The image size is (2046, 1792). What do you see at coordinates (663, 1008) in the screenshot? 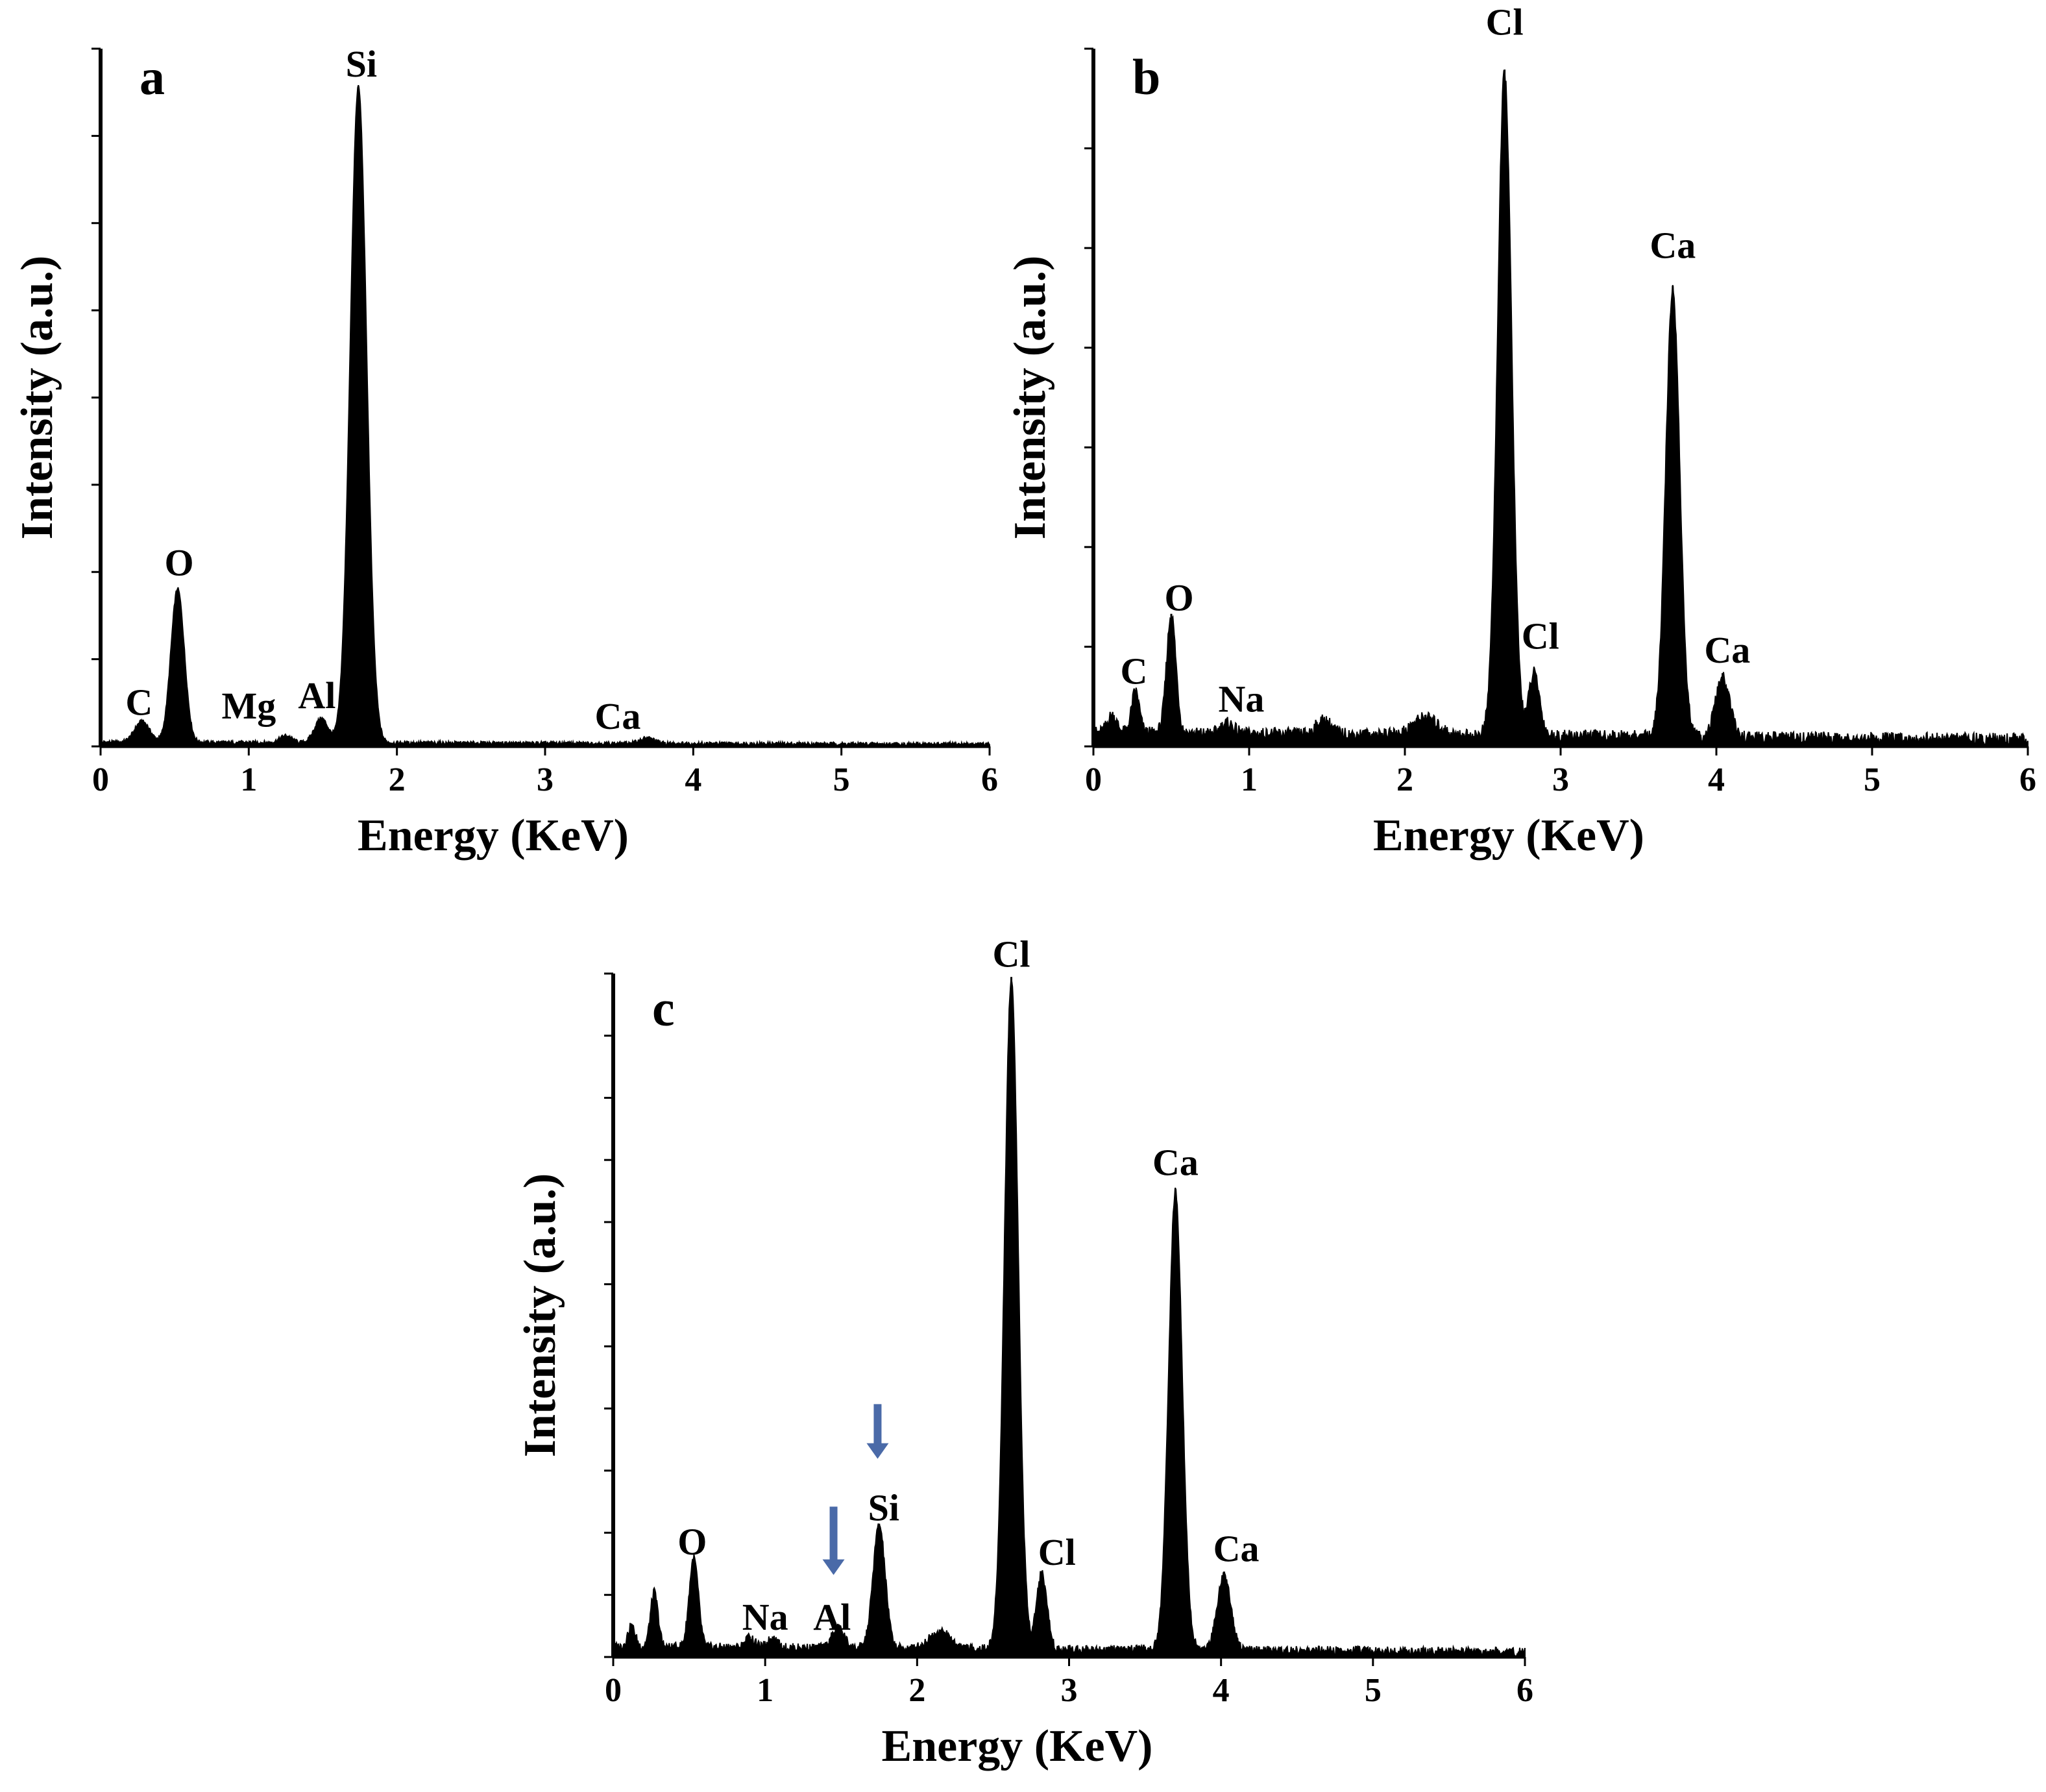
I see `panel-label: c` at bounding box center [663, 1008].